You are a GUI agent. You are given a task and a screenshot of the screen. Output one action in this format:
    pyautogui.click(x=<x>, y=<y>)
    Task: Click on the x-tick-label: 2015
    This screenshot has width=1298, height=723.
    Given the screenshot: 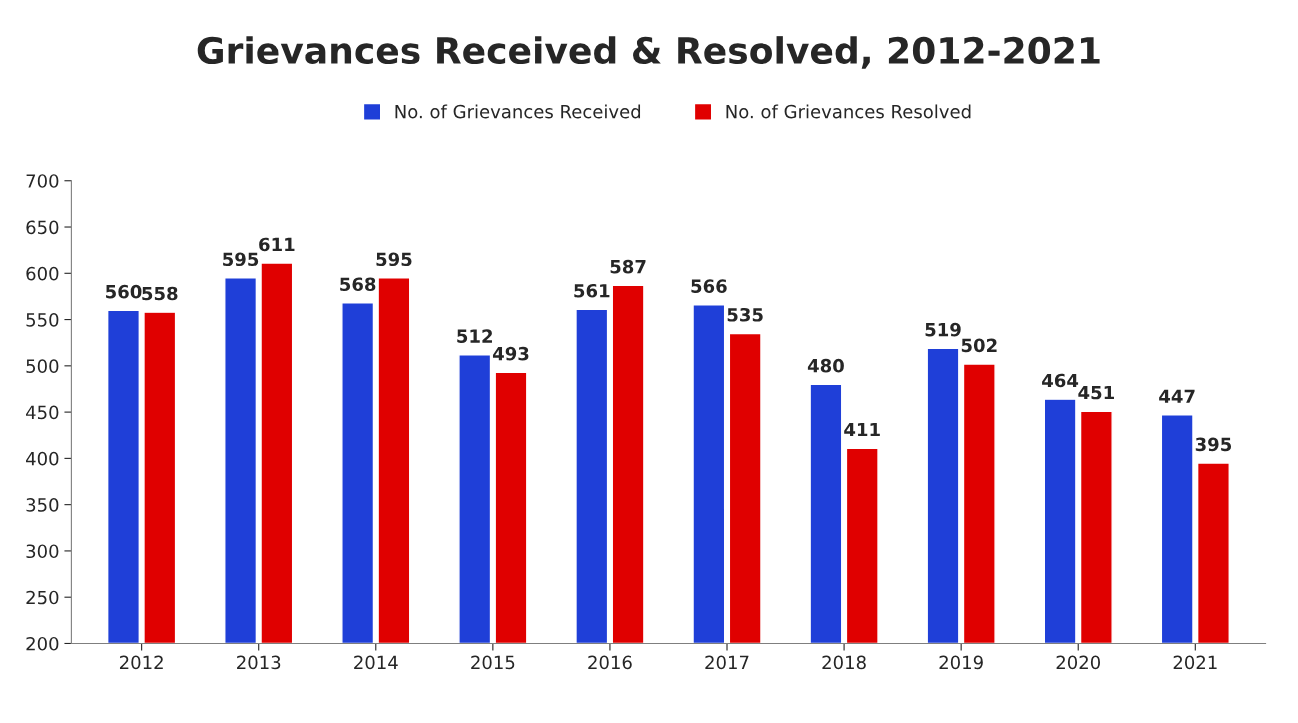 What is the action you would take?
    pyautogui.click(x=493, y=662)
    